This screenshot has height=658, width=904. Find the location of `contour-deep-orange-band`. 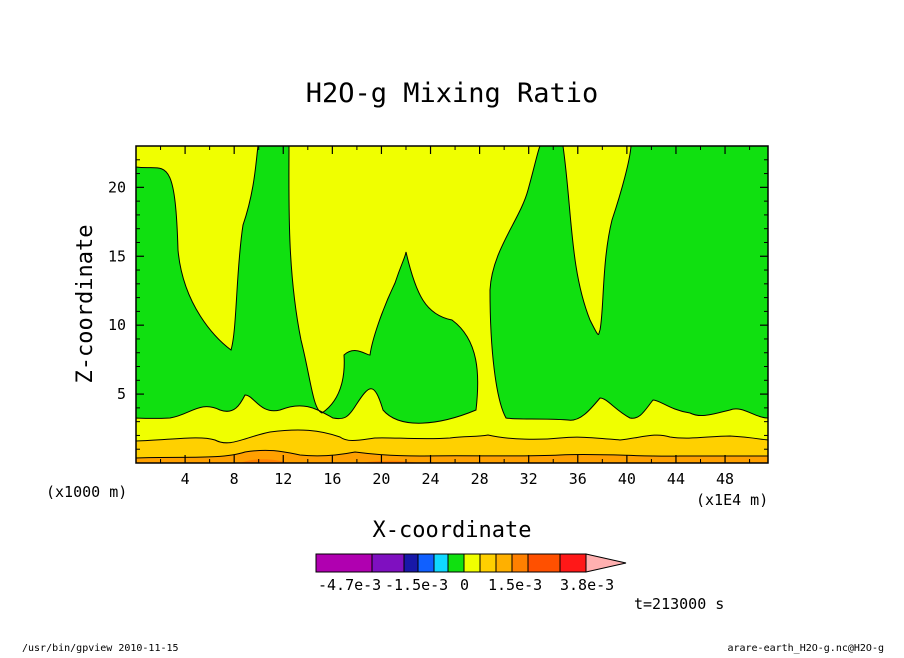

contour-deep-orange-band is located at coordinates (330, 461).